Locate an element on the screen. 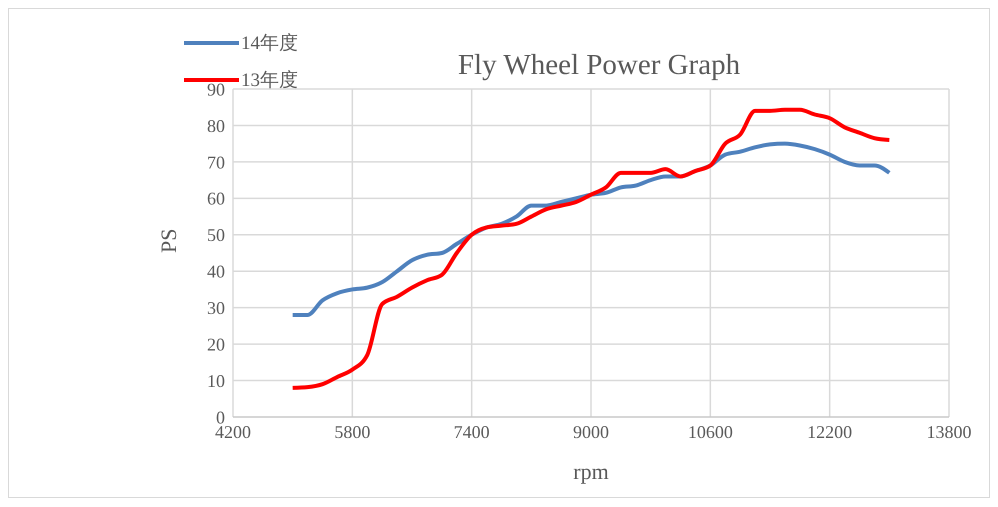  chart-title: Fly Wheel Power Graph is located at coordinates (599, 65).